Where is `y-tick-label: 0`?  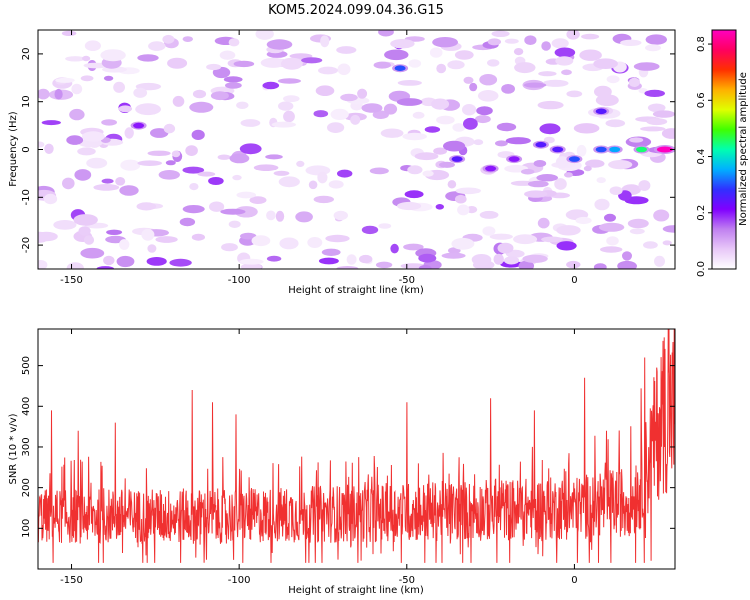
y-tick-label: 0 is located at coordinates (26, 149).